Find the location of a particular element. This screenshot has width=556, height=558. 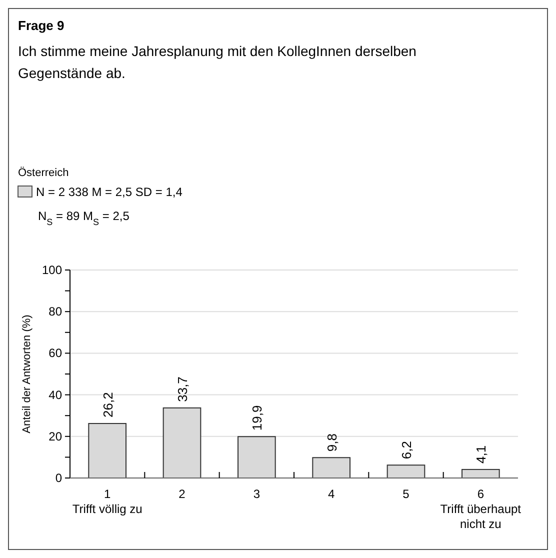

x-tick-label: 3 is located at coordinates (256, 494).